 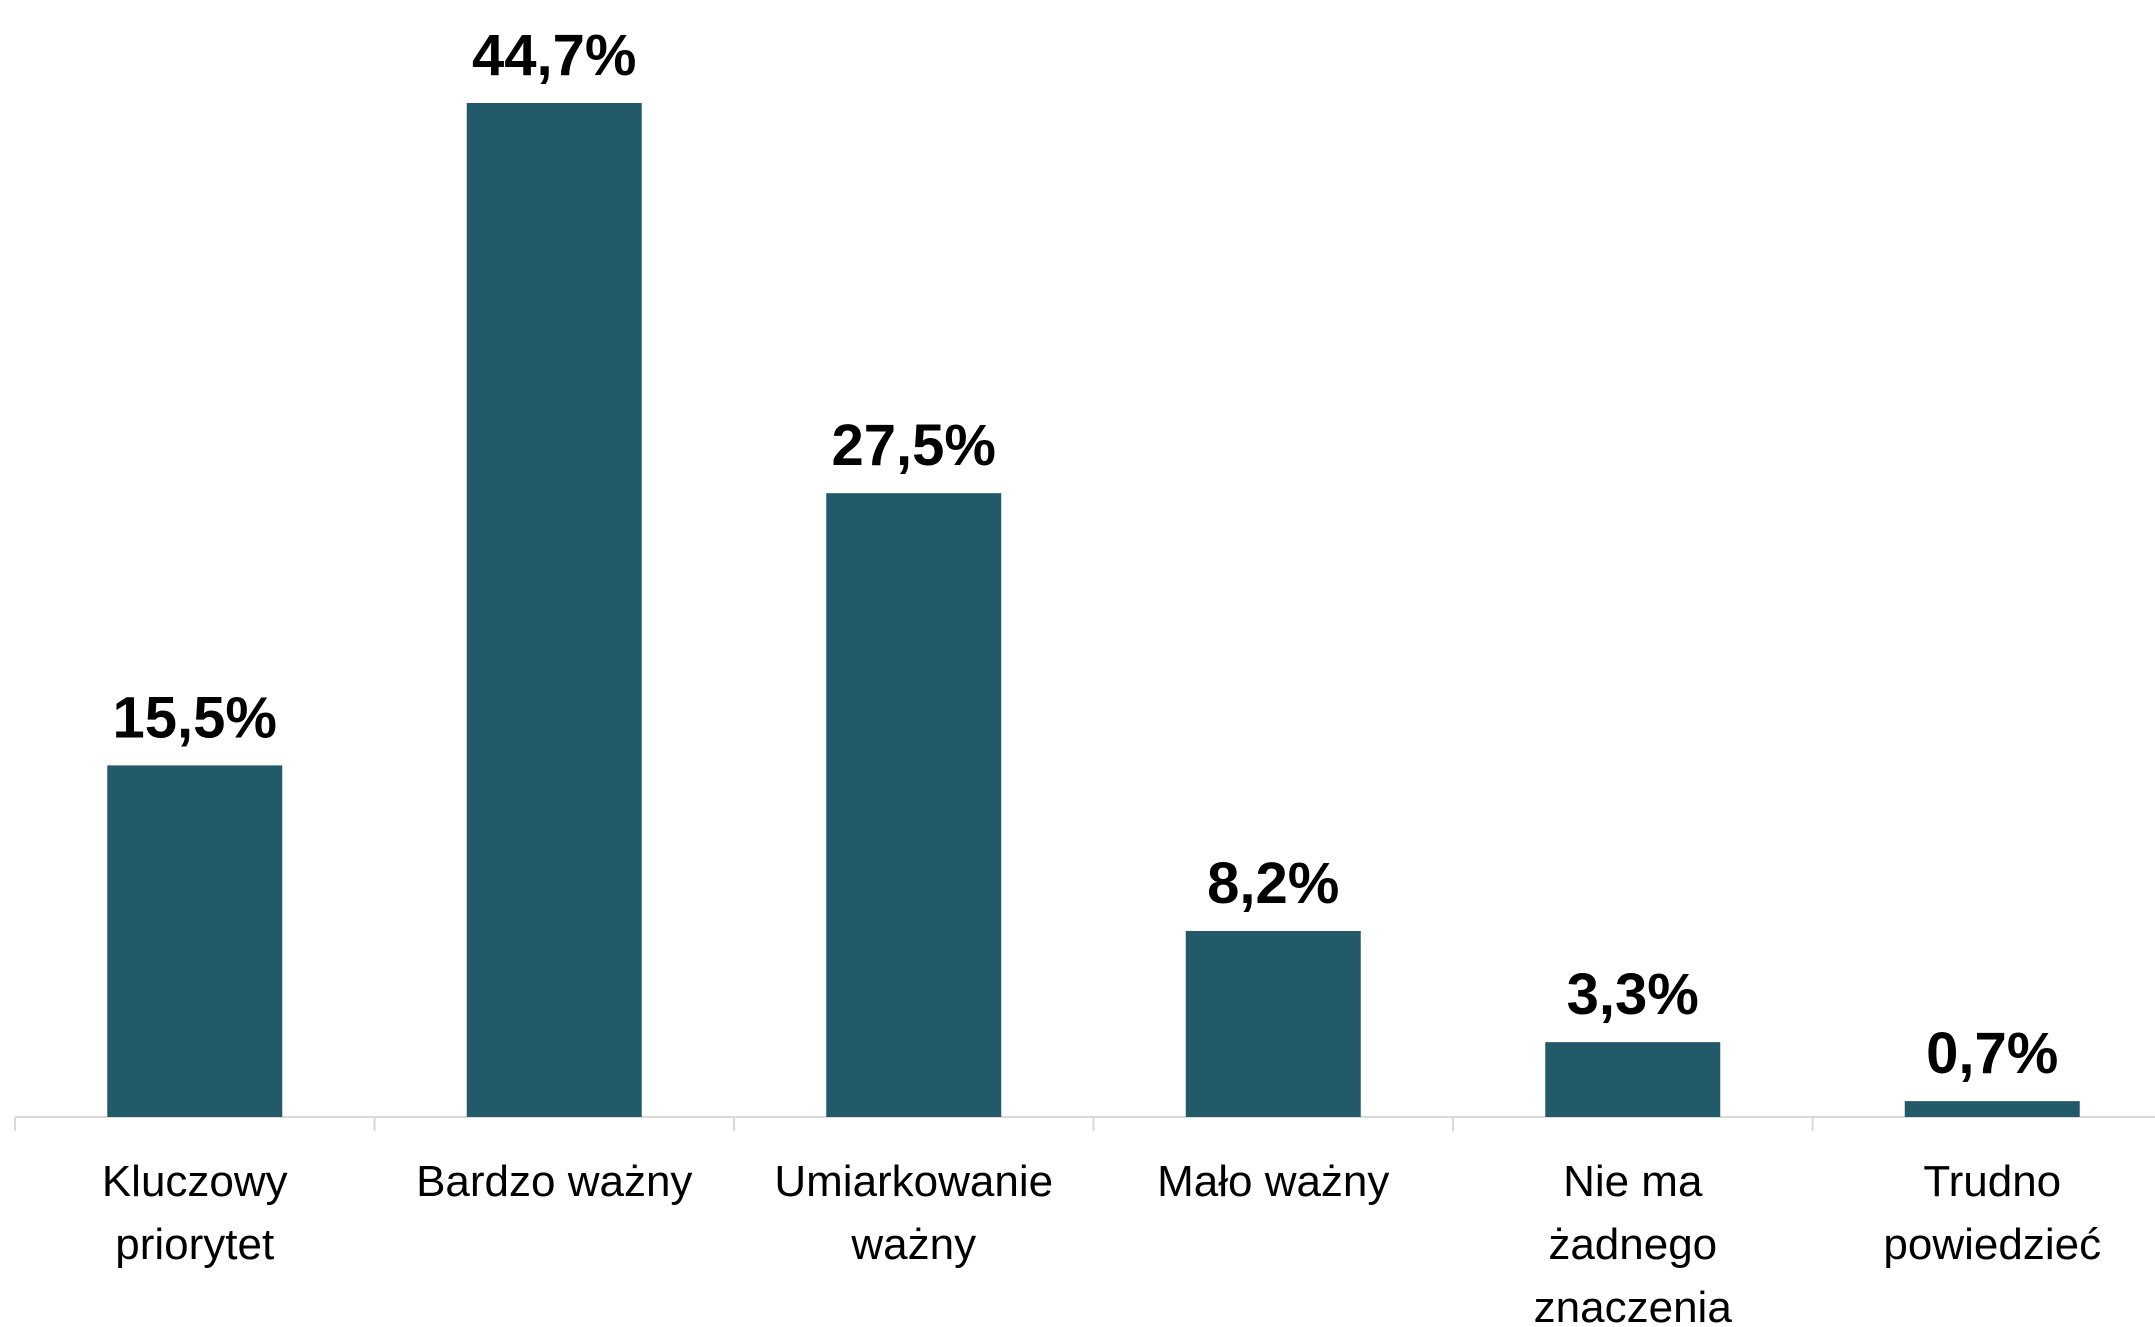 I want to click on x-tick-label: Mało ważny, so click(x=1273, y=1181).